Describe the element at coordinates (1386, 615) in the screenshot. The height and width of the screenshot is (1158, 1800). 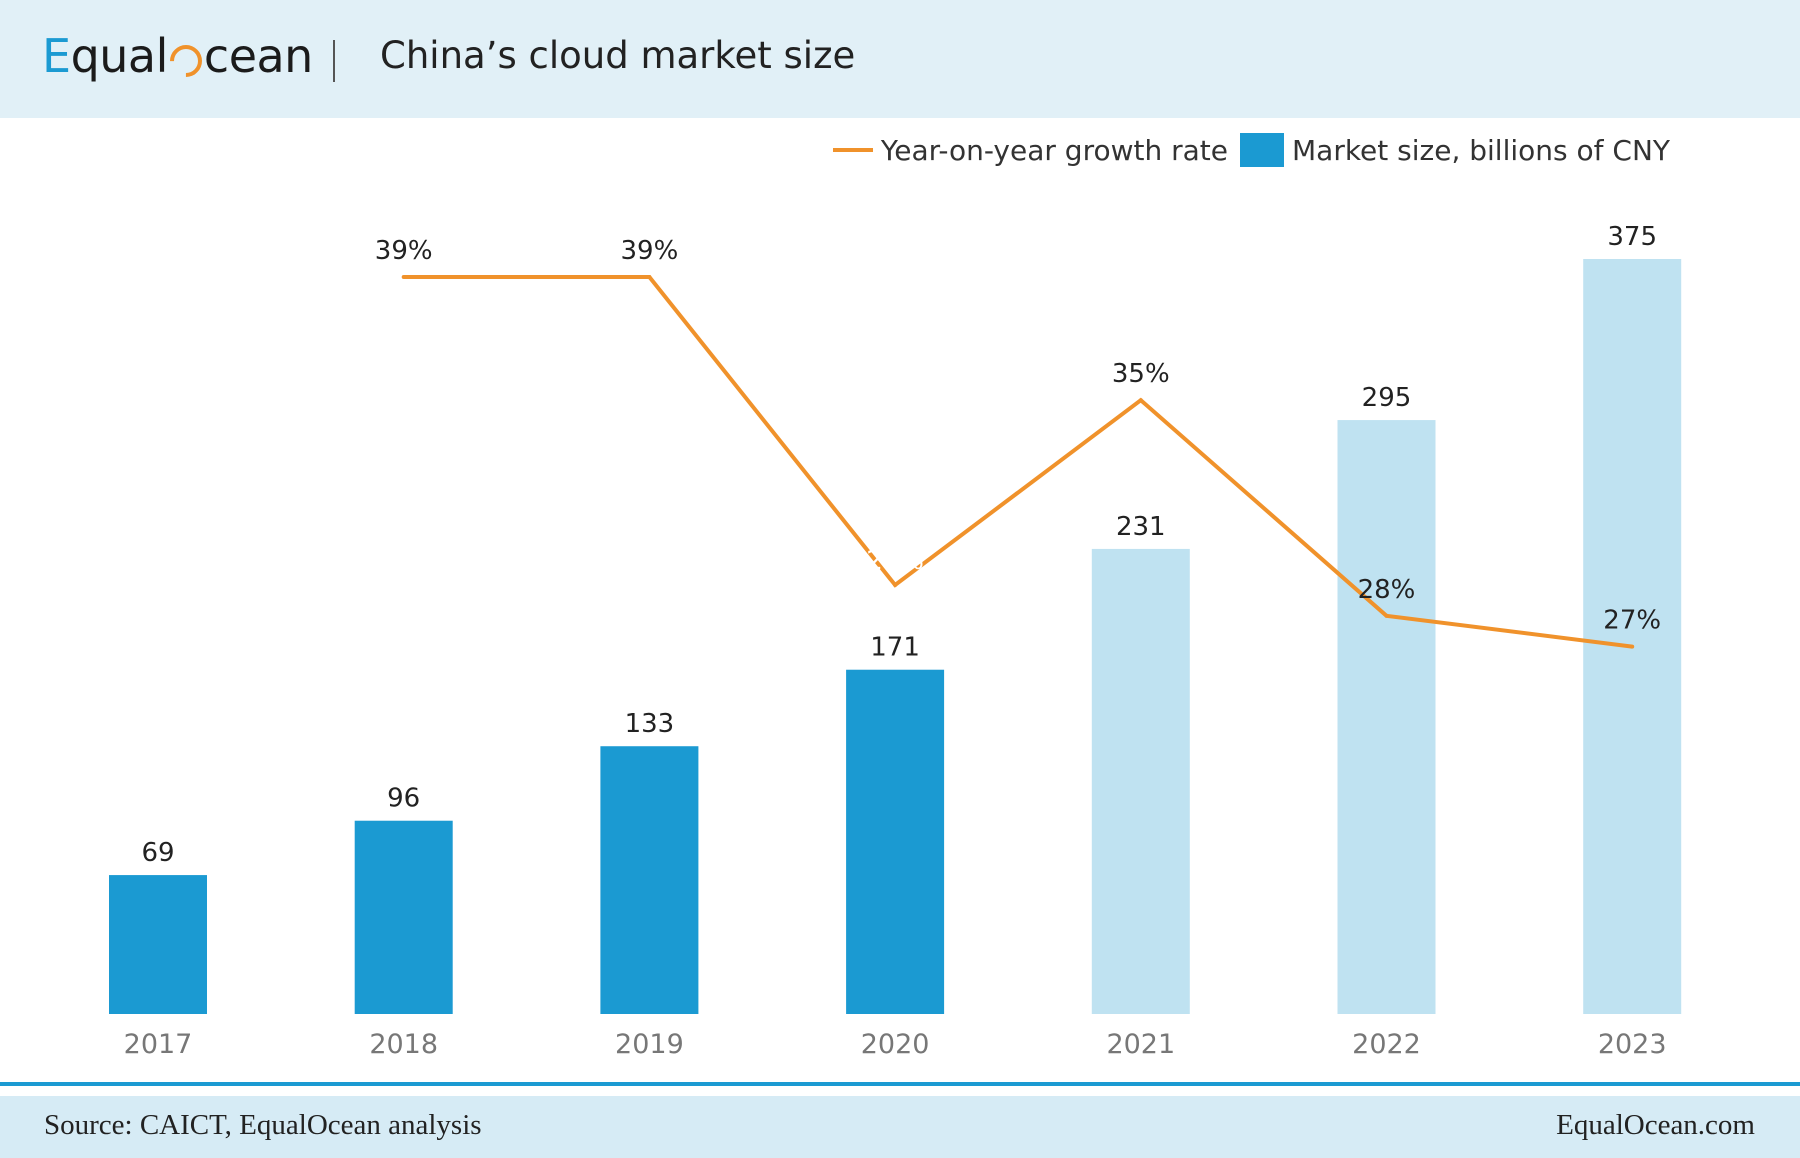
I see `growth-point-2022` at that location.